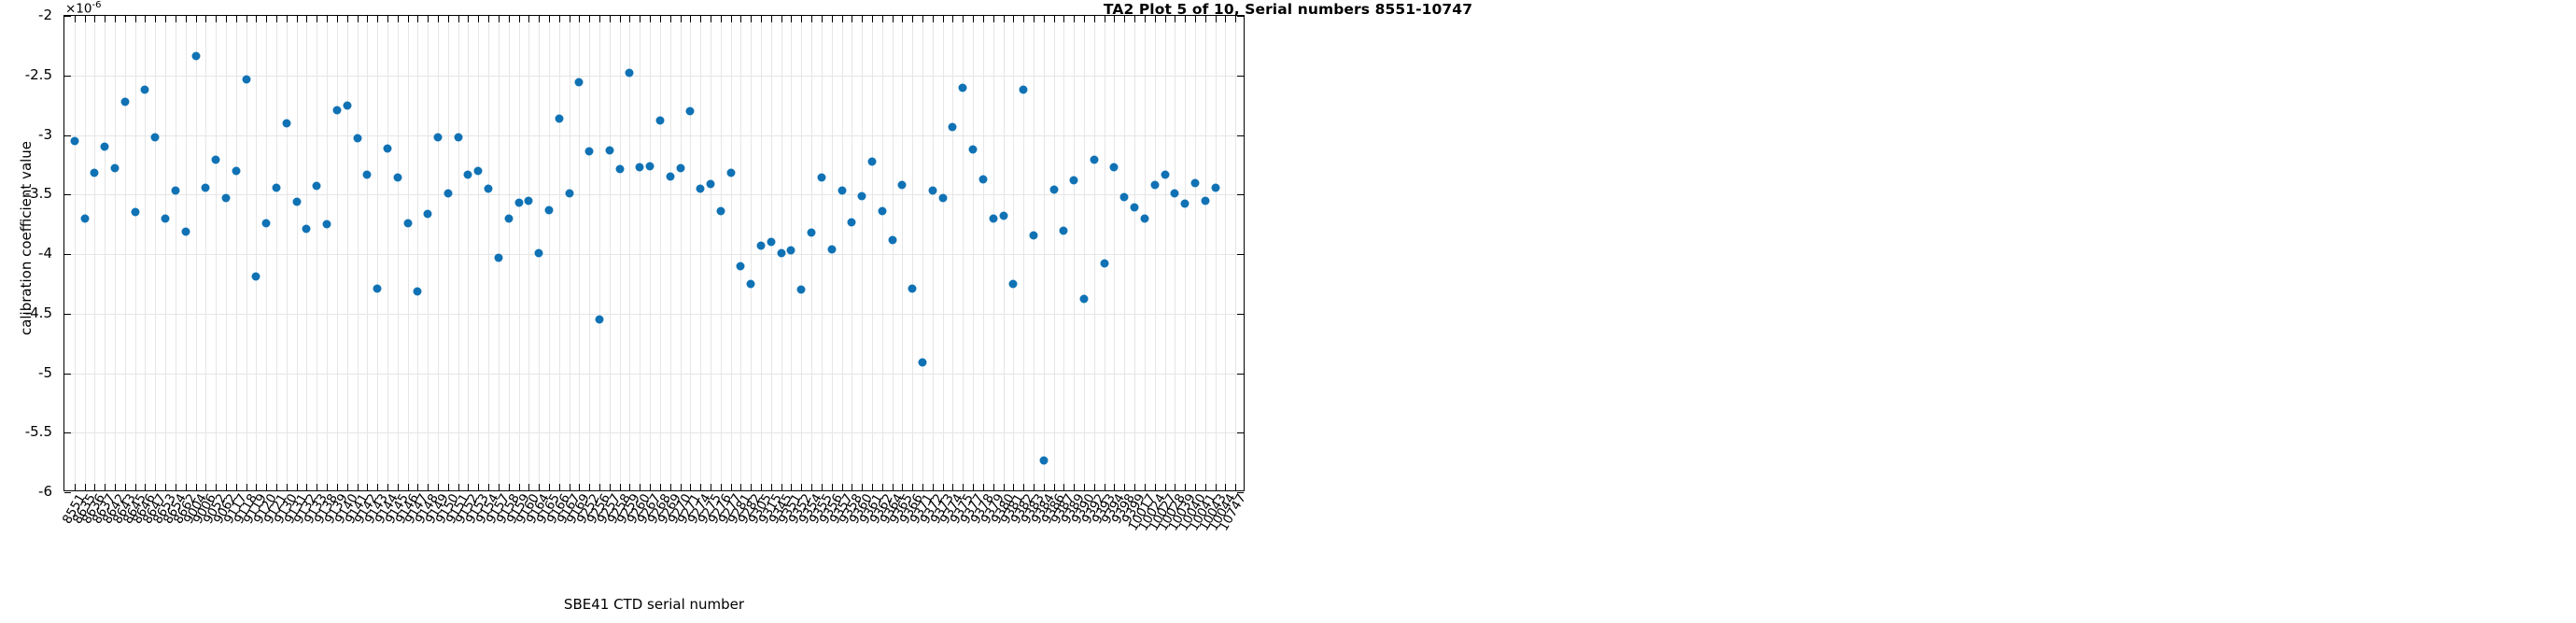  Describe the element at coordinates (38, 432) in the screenshot. I see `y-tick-label: -5.5` at that location.